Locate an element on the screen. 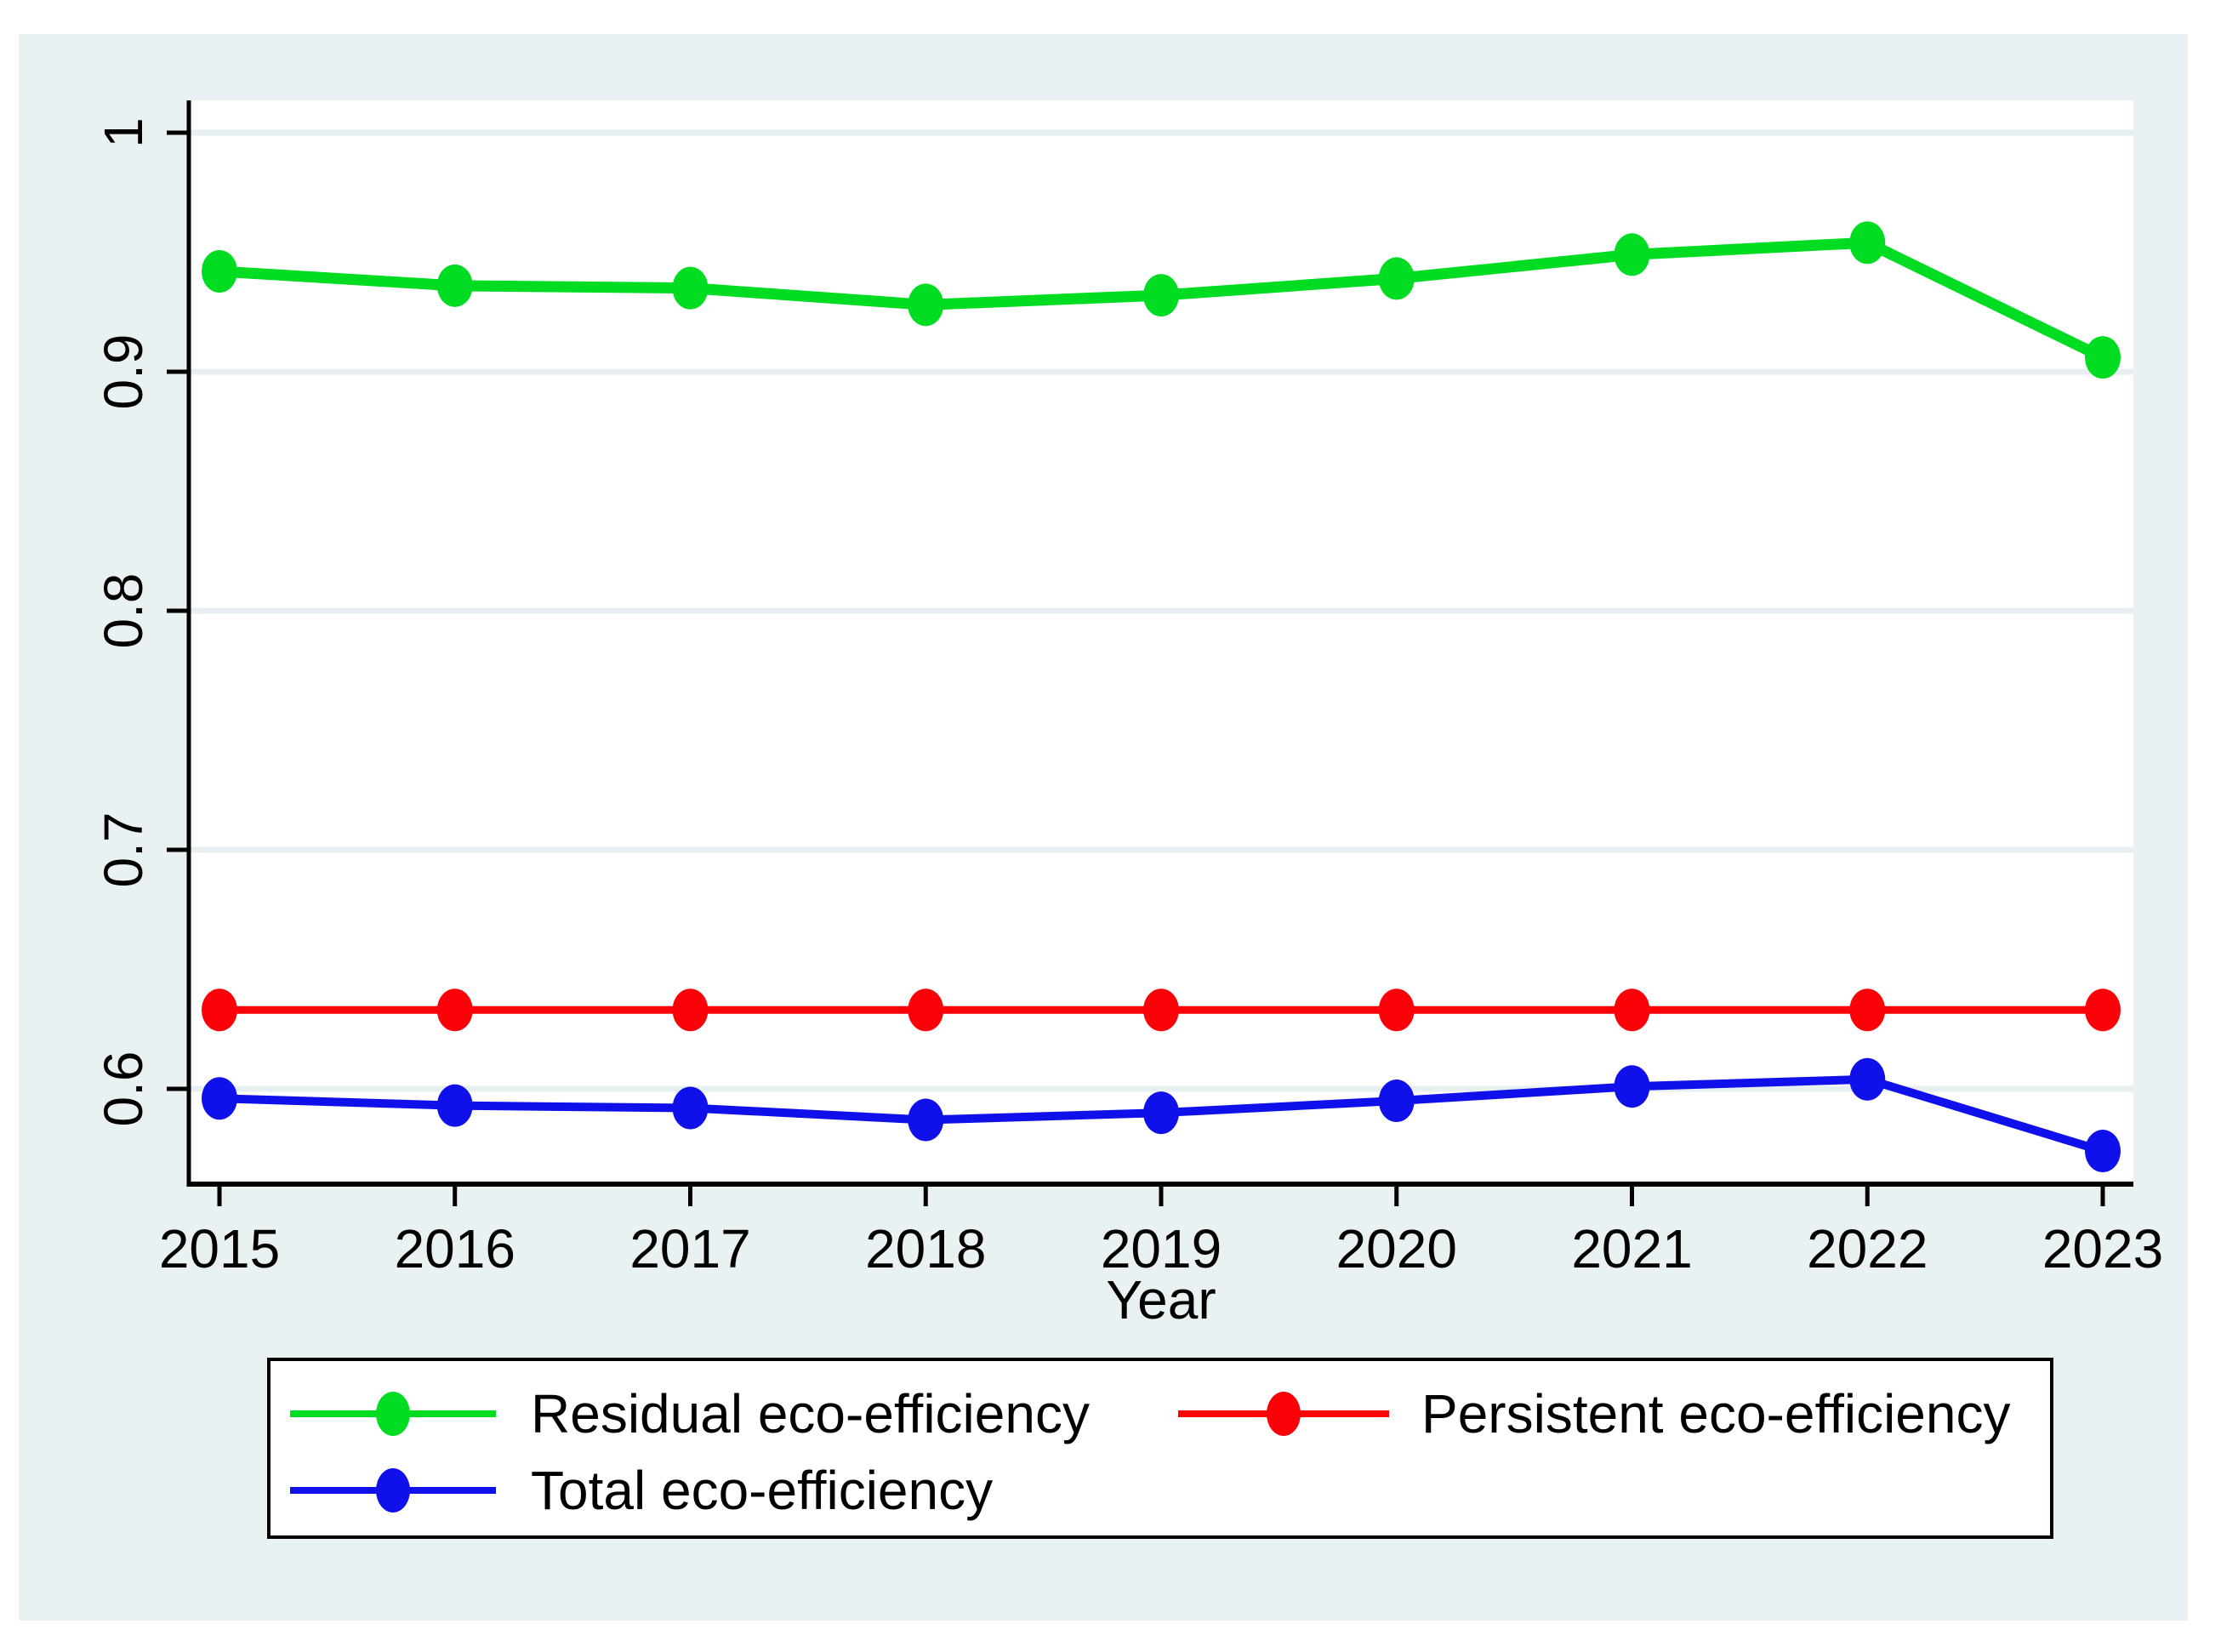 The height and width of the screenshot is (1652, 2221). x-tick-label-2016: 2016 is located at coordinates (455, 1248).